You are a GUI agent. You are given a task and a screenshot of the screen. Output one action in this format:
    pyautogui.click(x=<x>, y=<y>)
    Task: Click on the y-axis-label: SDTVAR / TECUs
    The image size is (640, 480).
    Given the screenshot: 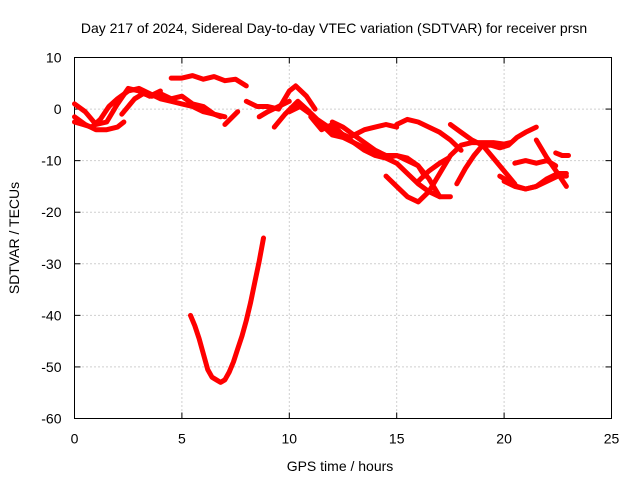 What is the action you would take?
    pyautogui.click(x=14, y=238)
    